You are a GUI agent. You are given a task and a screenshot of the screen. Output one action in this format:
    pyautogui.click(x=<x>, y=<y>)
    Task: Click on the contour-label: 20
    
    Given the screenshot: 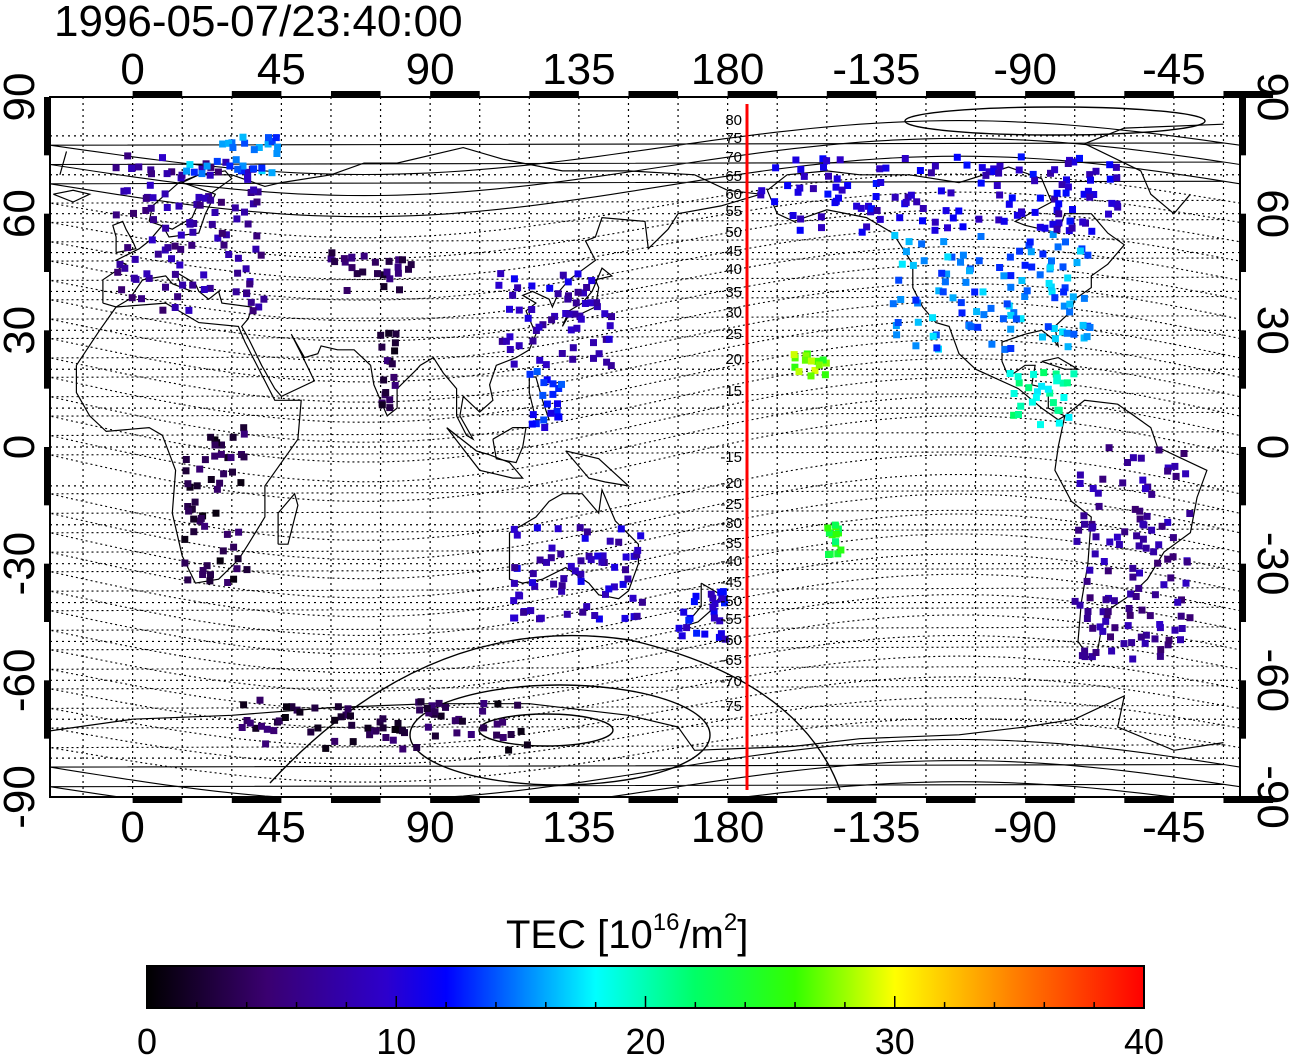 What is the action you would take?
    pyautogui.click(x=733, y=359)
    